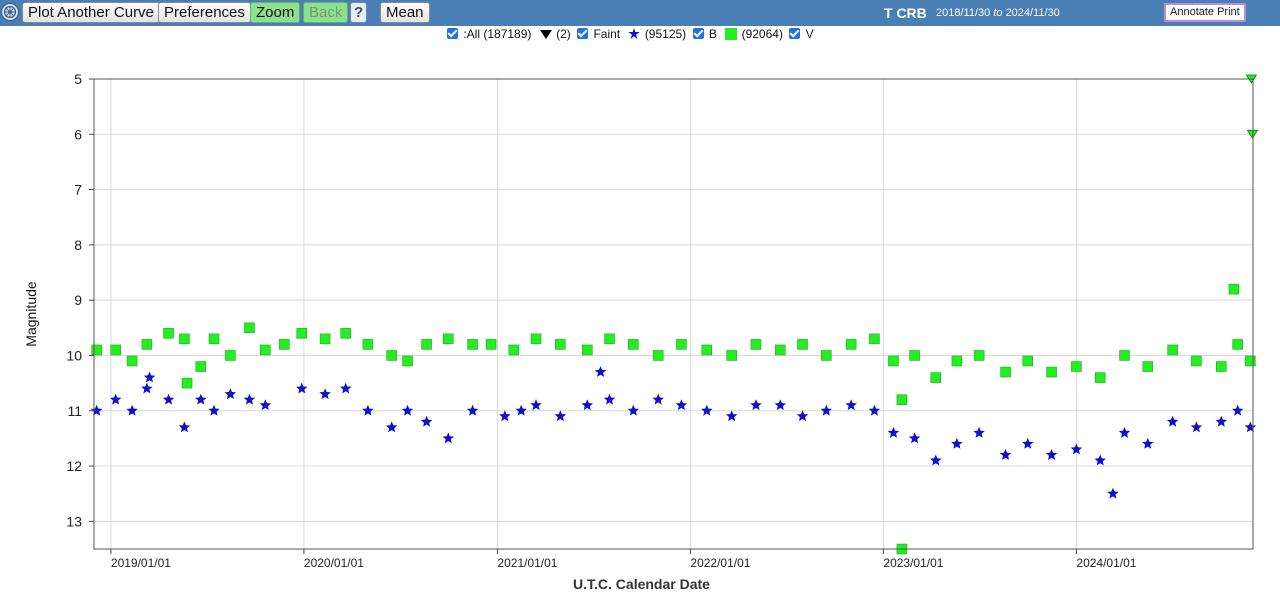 The height and width of the screenshot is (614, 1280). What do you see at coordinates (78, 245) in the screenshot?
I see `y-tick-label: 8` at bounding box center [78, 245].